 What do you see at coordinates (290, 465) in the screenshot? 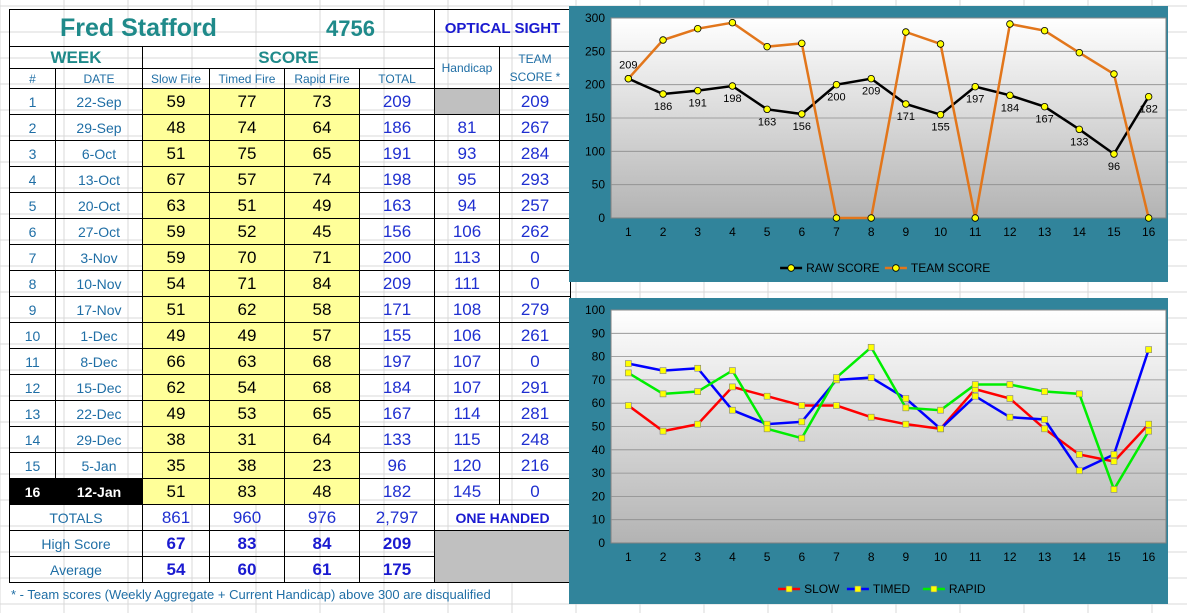
I see `table-row: 15 5-Jan 35 38 23 96 120 216` at bounding box center [290, 465].